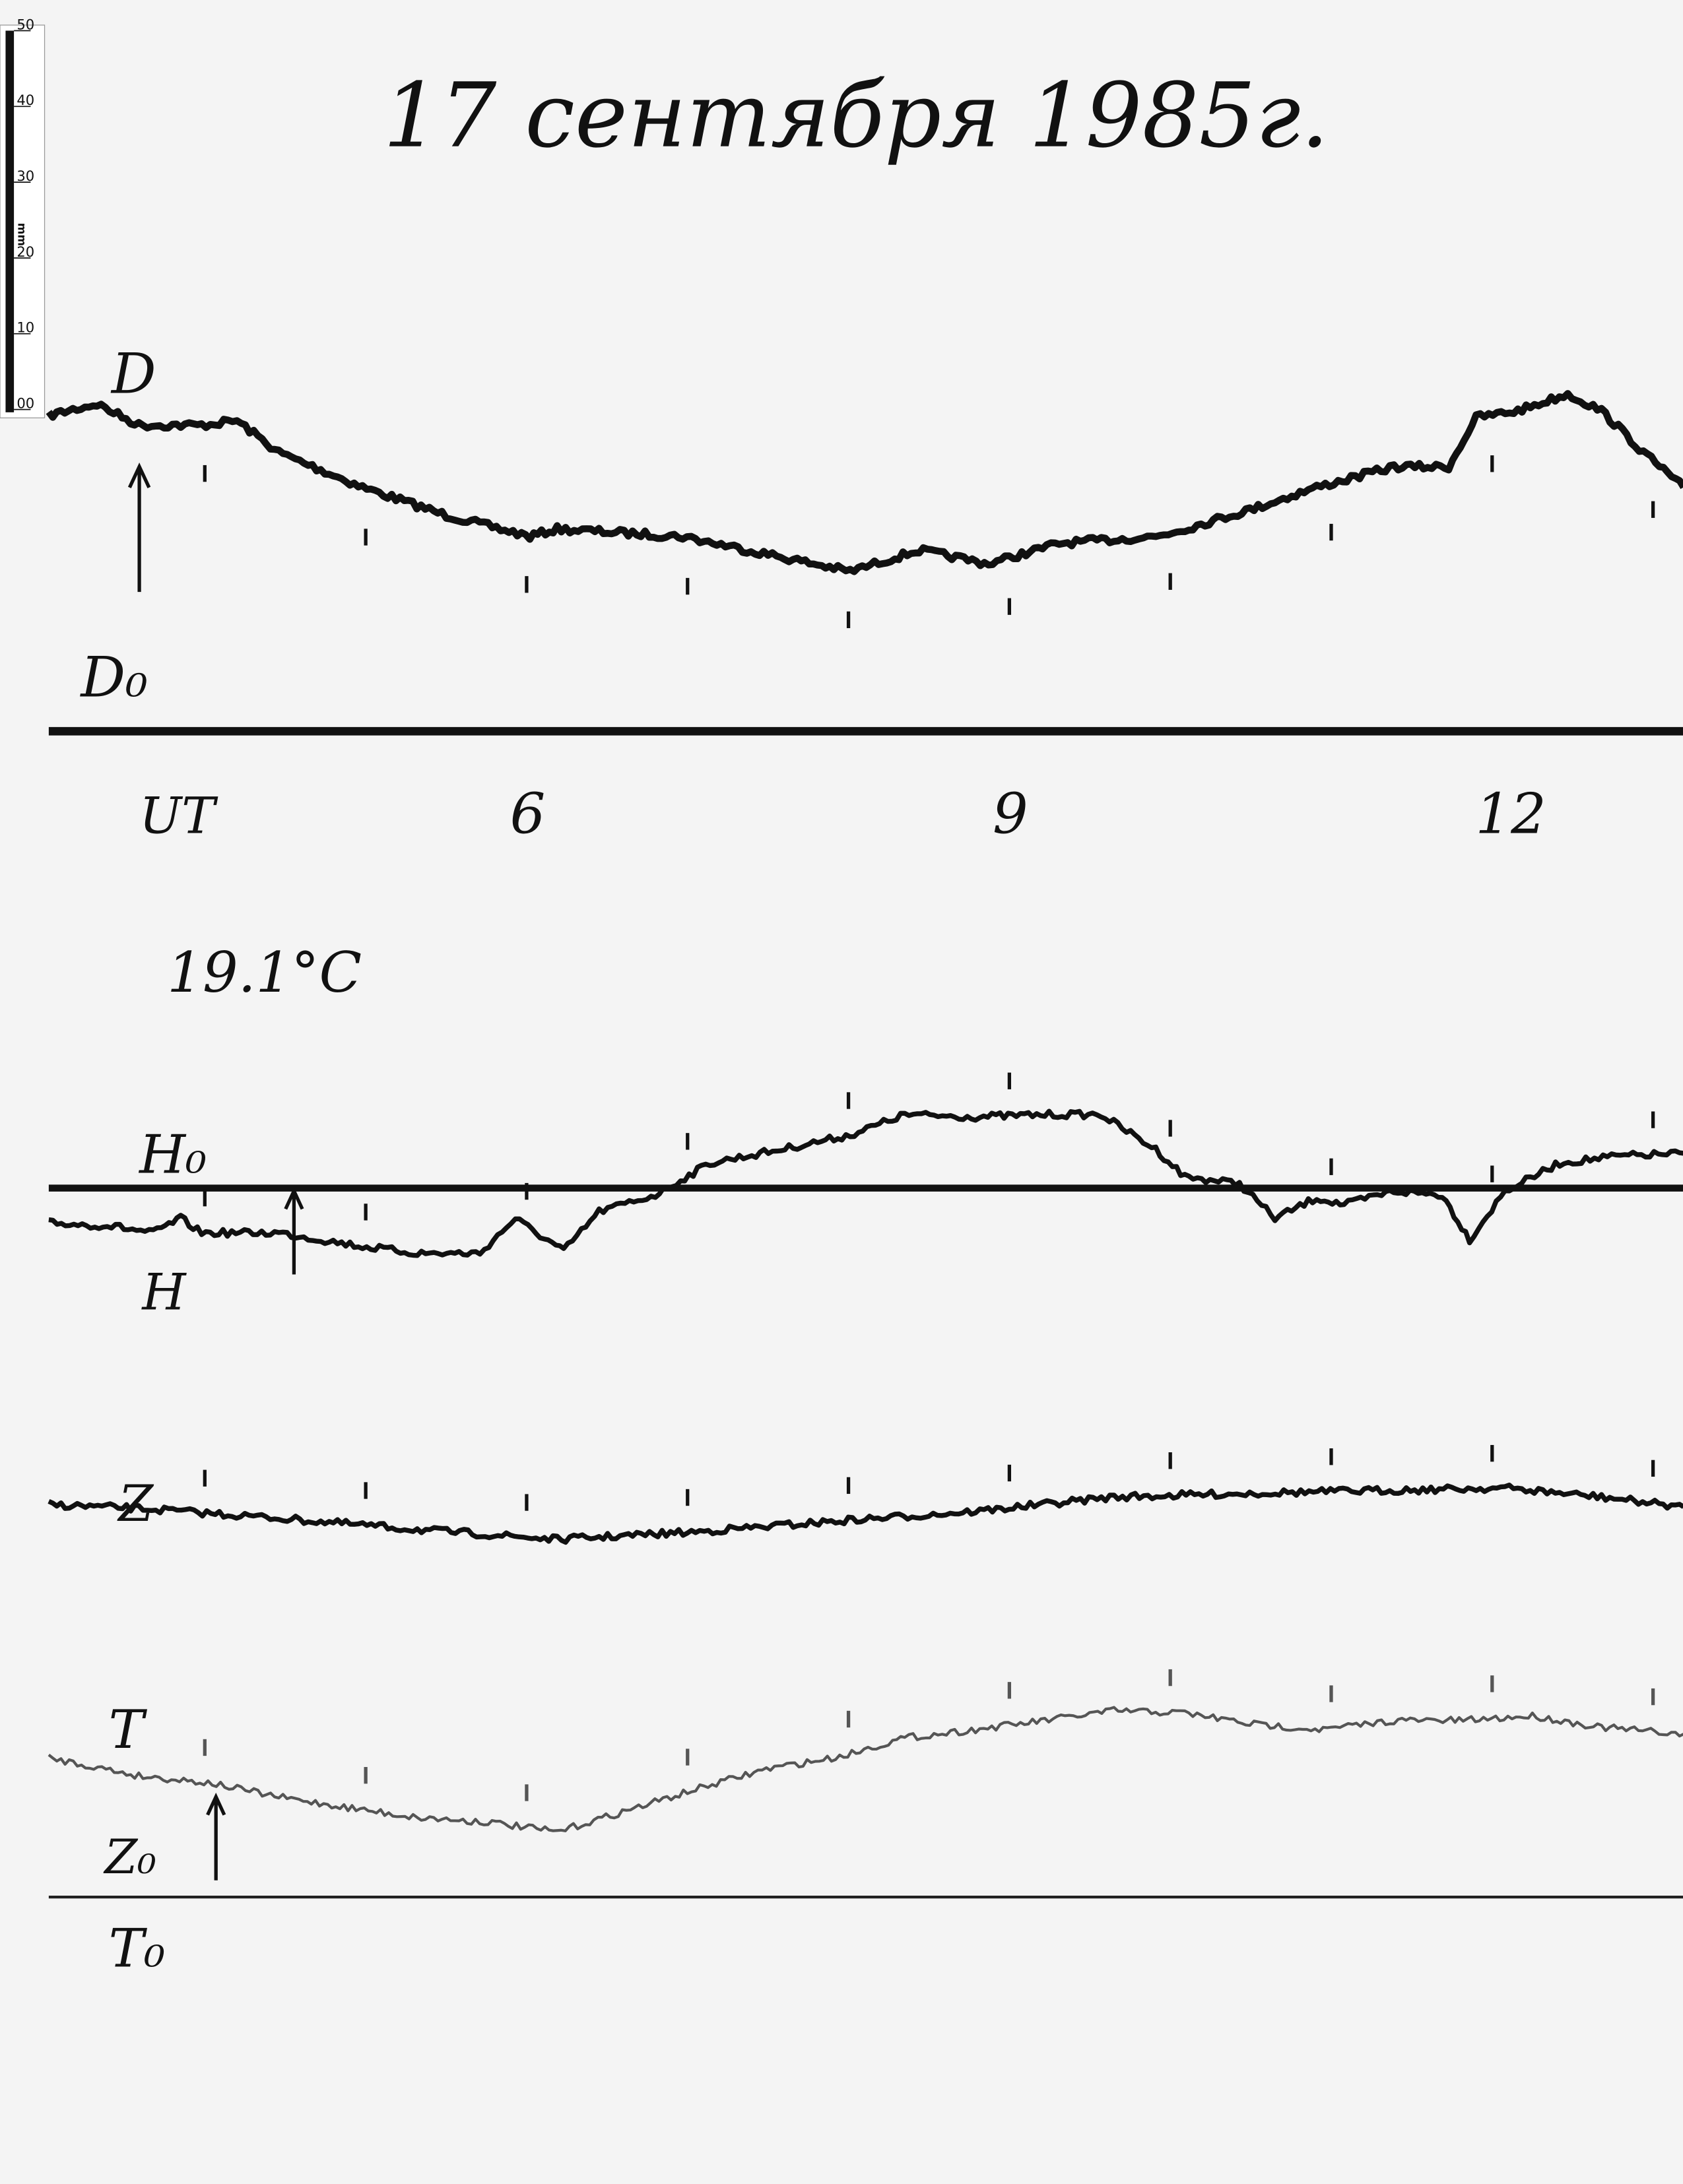  Describe the element at coordinates (864, 482) in the screenshot. I see `trace-d` at that location.